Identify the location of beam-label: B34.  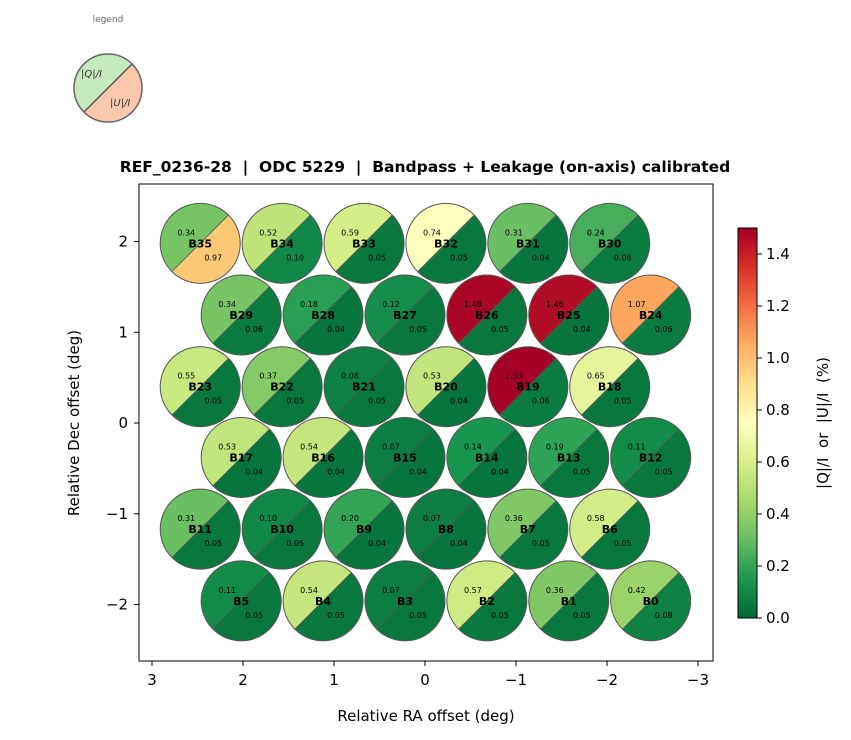
(282, 243).